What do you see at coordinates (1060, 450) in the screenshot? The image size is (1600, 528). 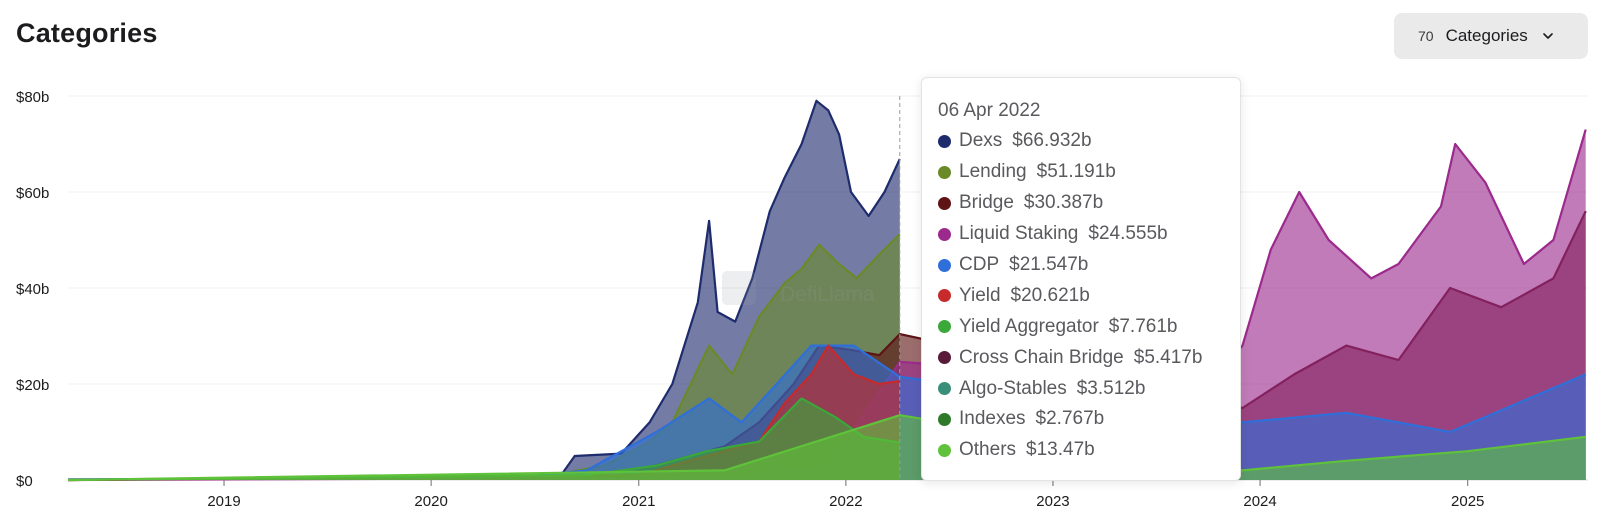 I see `tooltip-series-value: $13.47b` at bounding box center [1060, 450].